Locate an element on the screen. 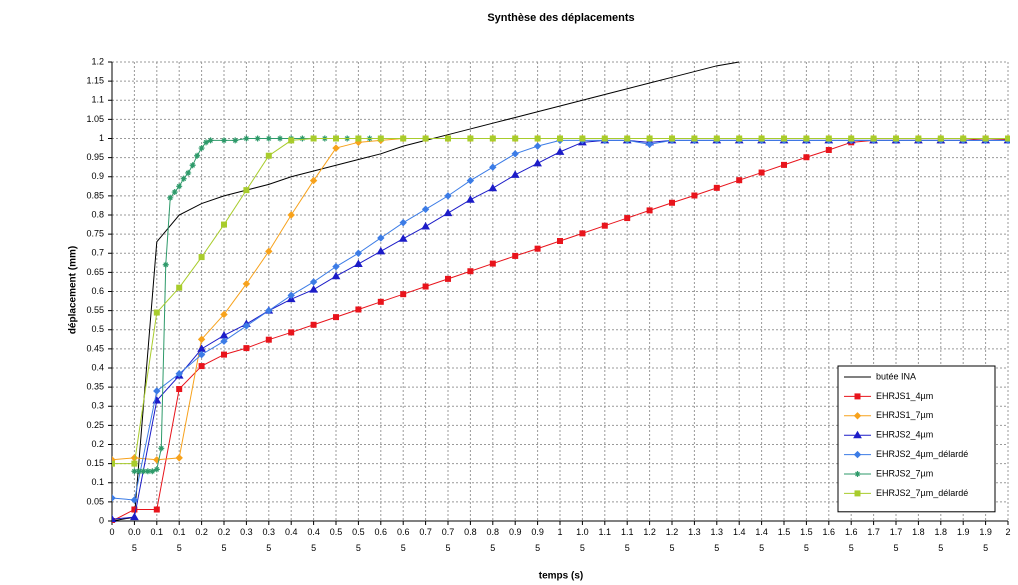 This screenshot has width=1018, height=585. legend-box is located at coordinates (916, 439).